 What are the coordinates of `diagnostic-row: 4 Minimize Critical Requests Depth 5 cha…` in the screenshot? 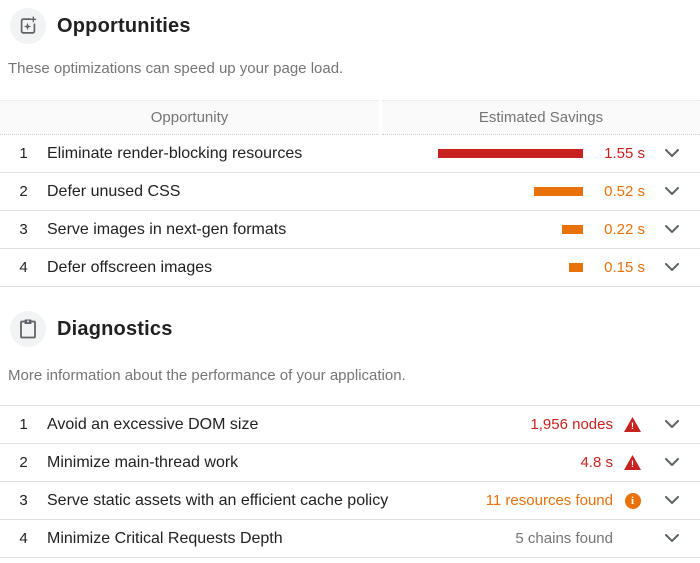 It's located at (350, 539).